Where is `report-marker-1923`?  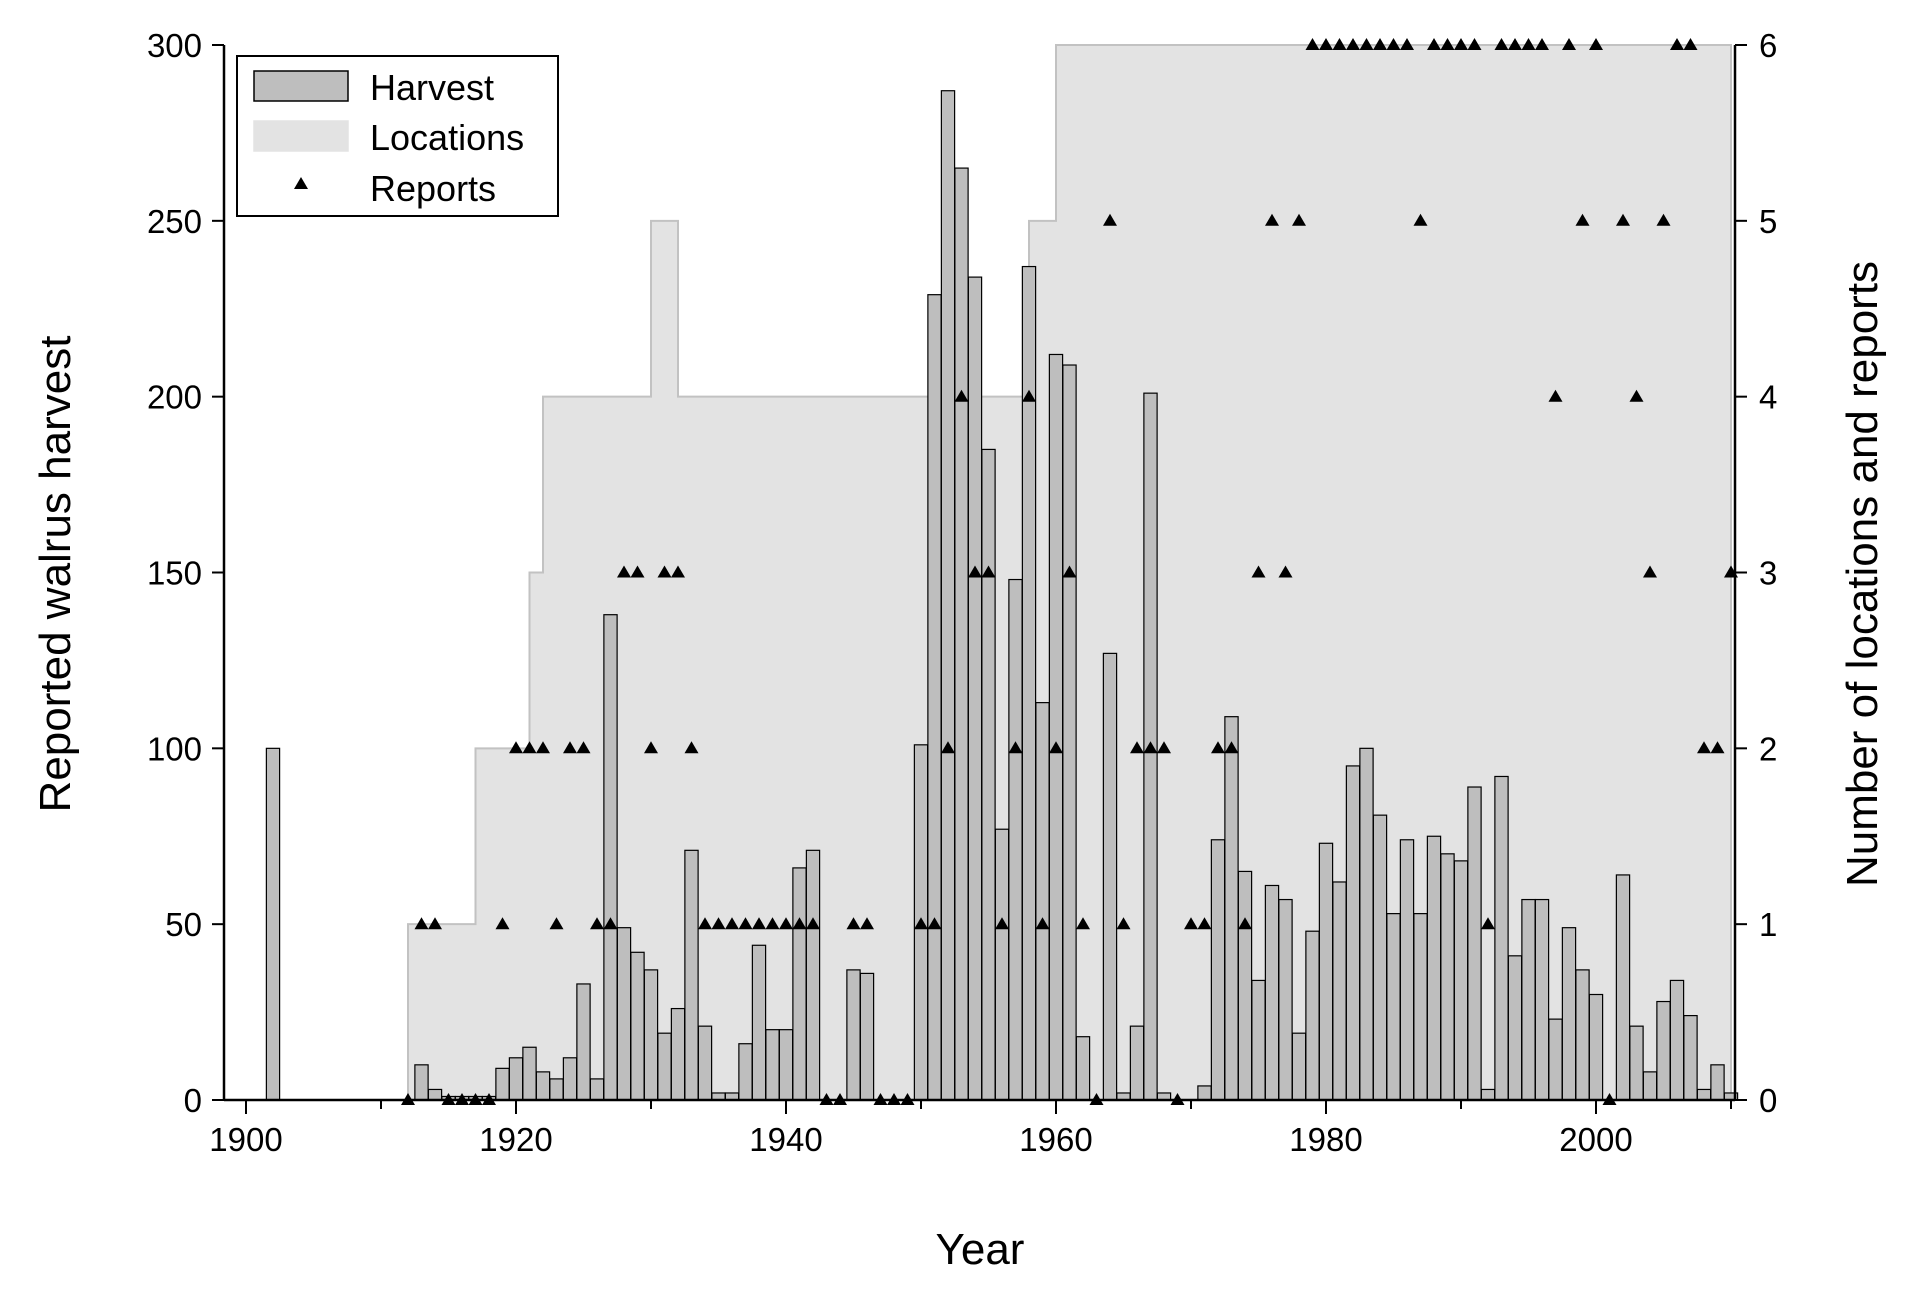 report-marker-1923 is located at coordinates (556, 923).